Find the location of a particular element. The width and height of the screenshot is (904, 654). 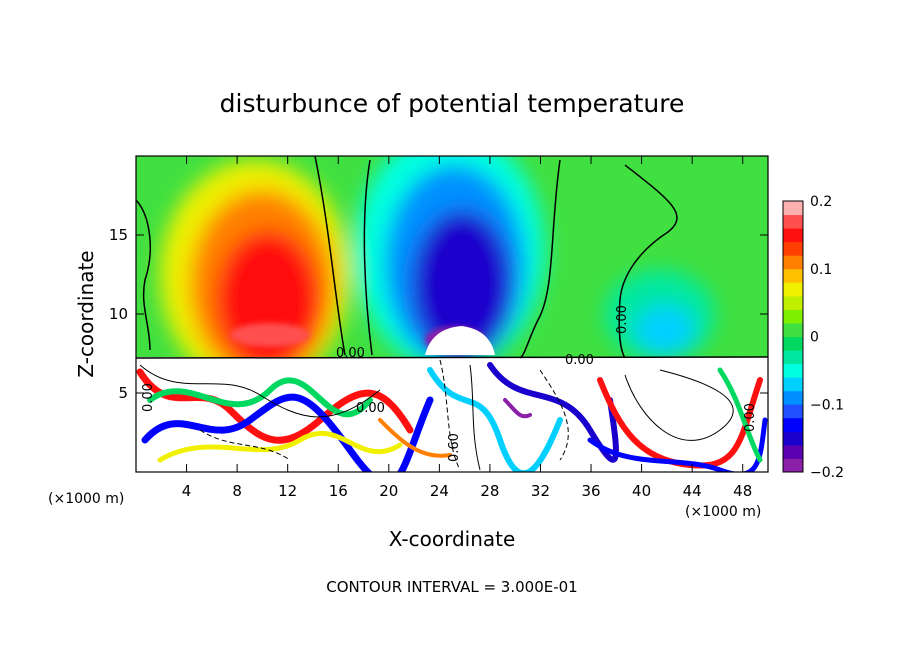

x-tick-label: 16 is located at coordinates (338, 491).